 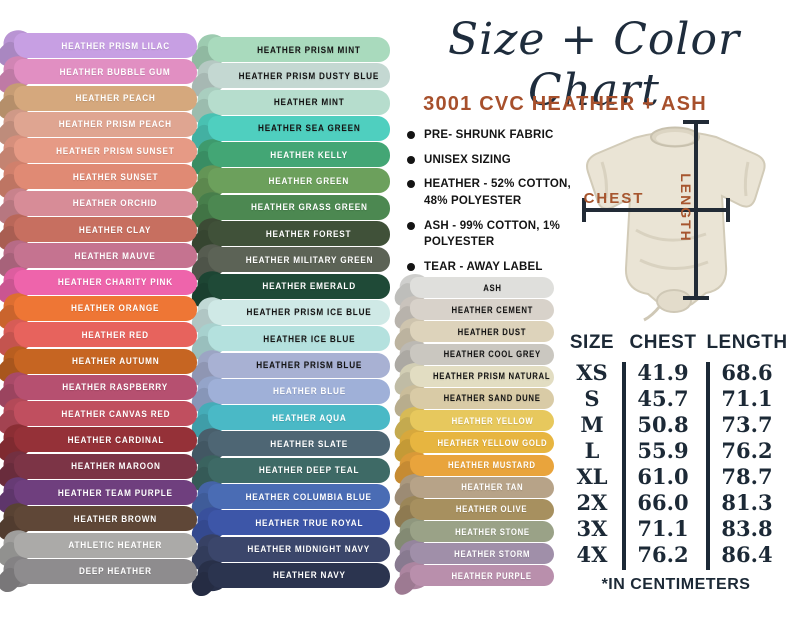 I want to click on color-swatch: HEATHER CARDINAL, so click(x=105, y=440).